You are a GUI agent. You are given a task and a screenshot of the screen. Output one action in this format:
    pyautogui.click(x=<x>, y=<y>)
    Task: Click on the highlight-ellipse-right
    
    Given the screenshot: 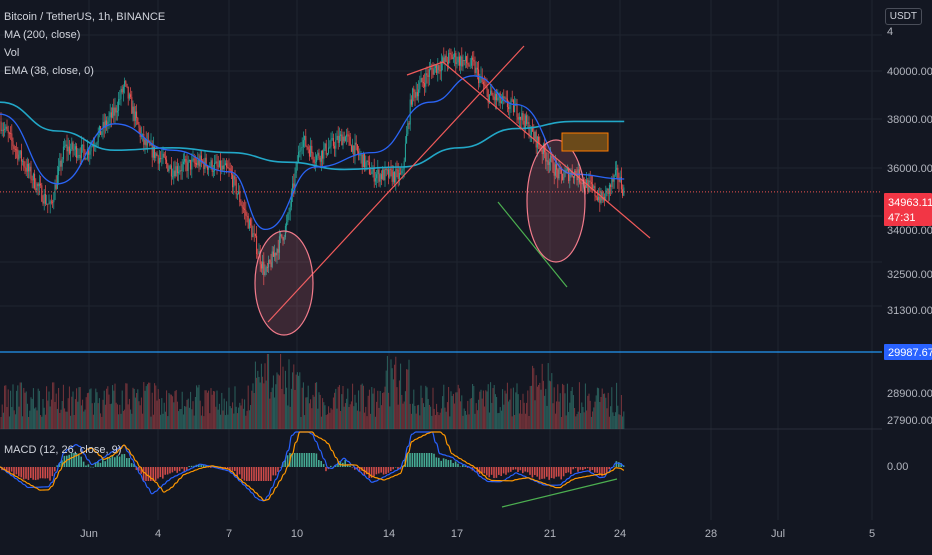 What is the action you would take?
    pyautogui.click(x=556, y=201)
    